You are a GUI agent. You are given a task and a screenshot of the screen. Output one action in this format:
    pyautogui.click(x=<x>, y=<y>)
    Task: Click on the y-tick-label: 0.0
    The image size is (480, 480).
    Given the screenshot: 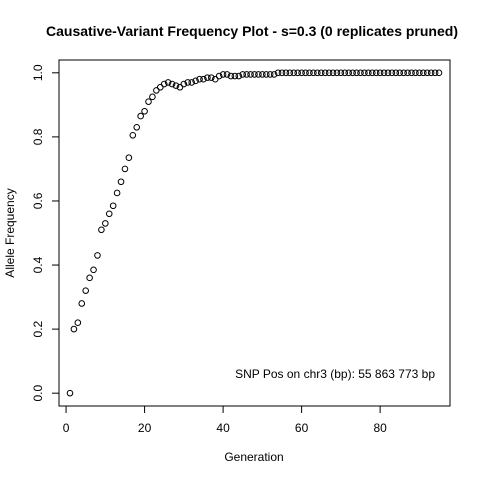 What is the action you would take?
    pyautogui.click(x=38, y=393)
    